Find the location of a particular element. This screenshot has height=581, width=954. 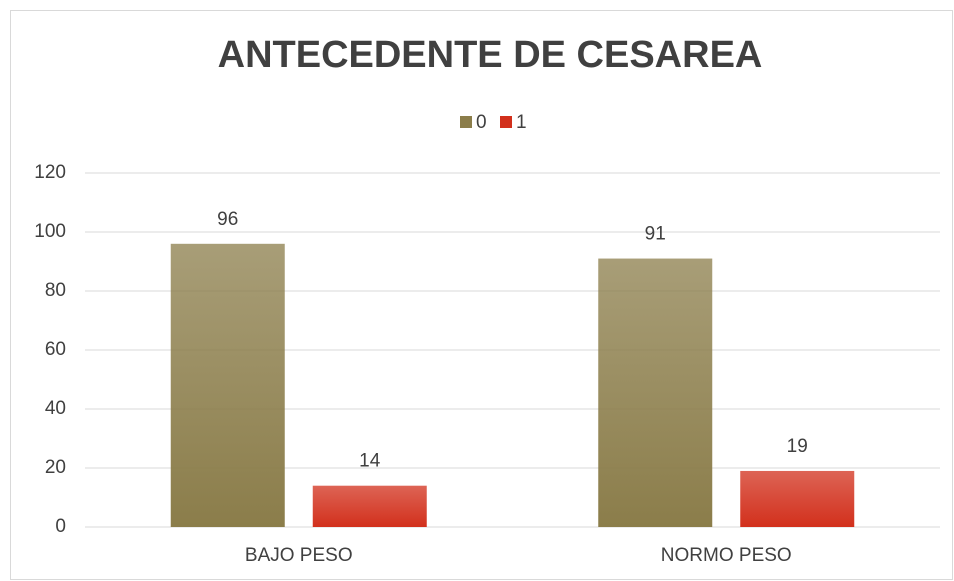

value-label: 14 is located at coordinates (370, 461).